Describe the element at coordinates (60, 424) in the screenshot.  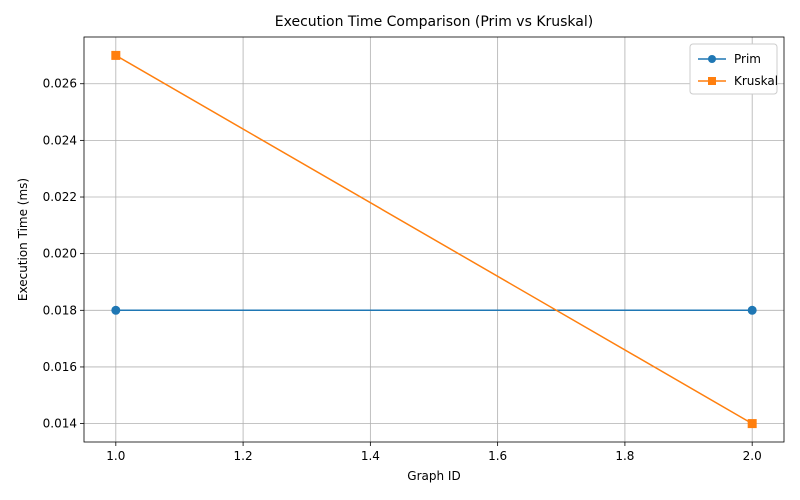
I see `y-tick-label: 0.014` at that location.